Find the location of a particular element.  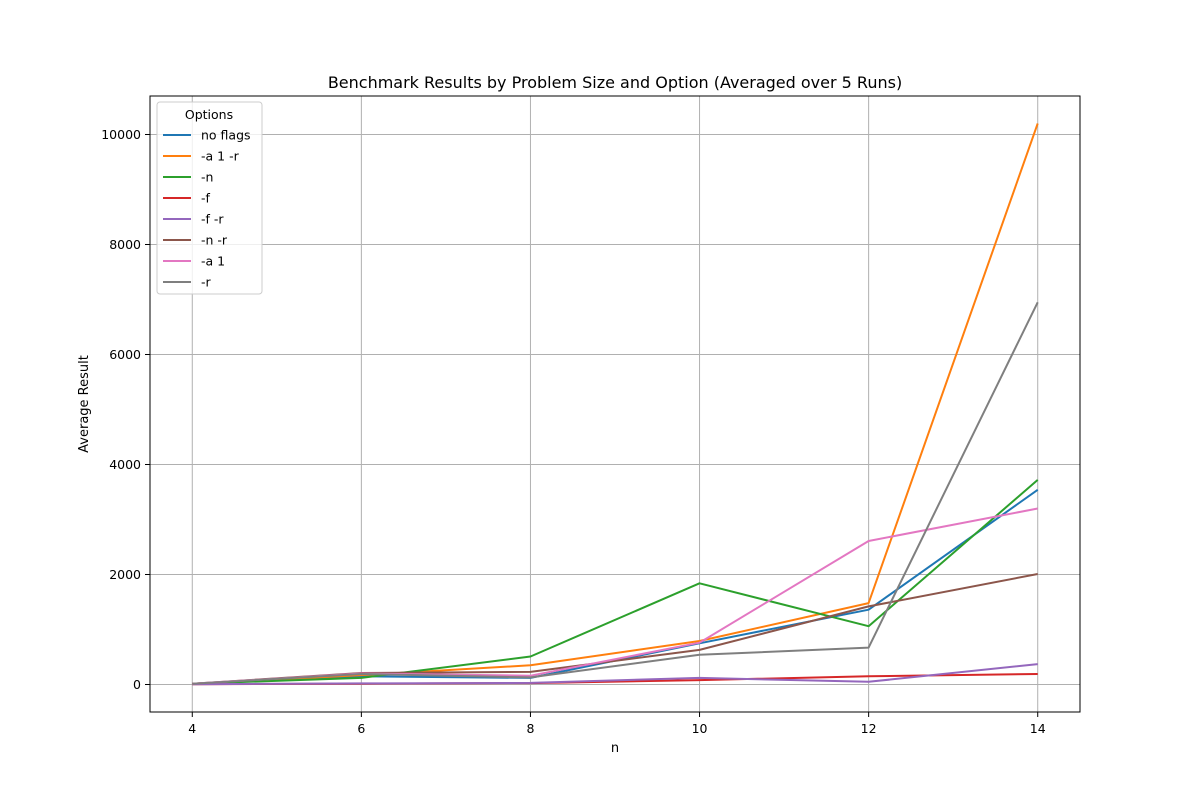

x-axis-label: n is located at coordinates (615, 748).